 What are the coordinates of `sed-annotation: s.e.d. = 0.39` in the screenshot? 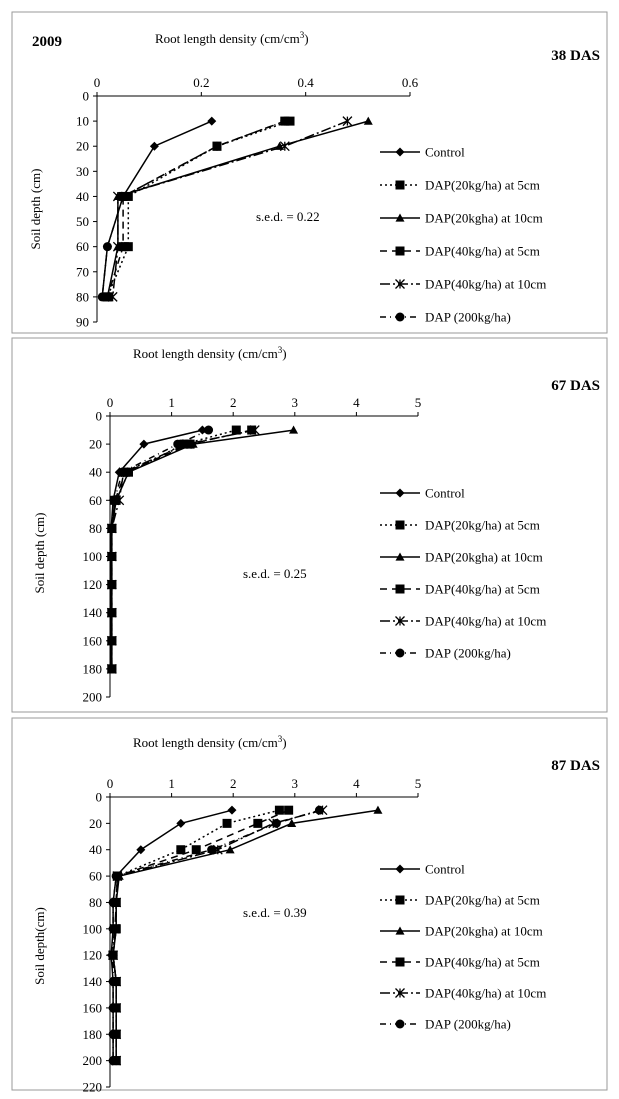 It's located at (275, 912).